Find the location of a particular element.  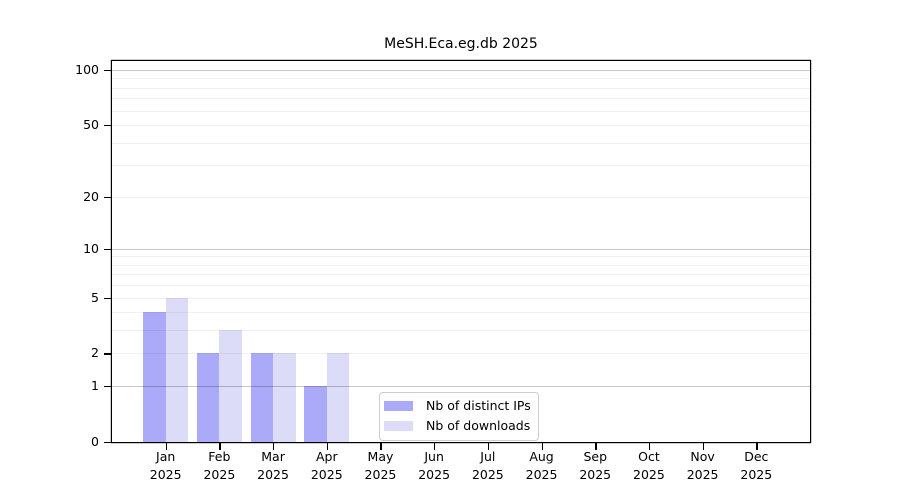

x-tick-month: Apr is located at coordinates (326, 456).